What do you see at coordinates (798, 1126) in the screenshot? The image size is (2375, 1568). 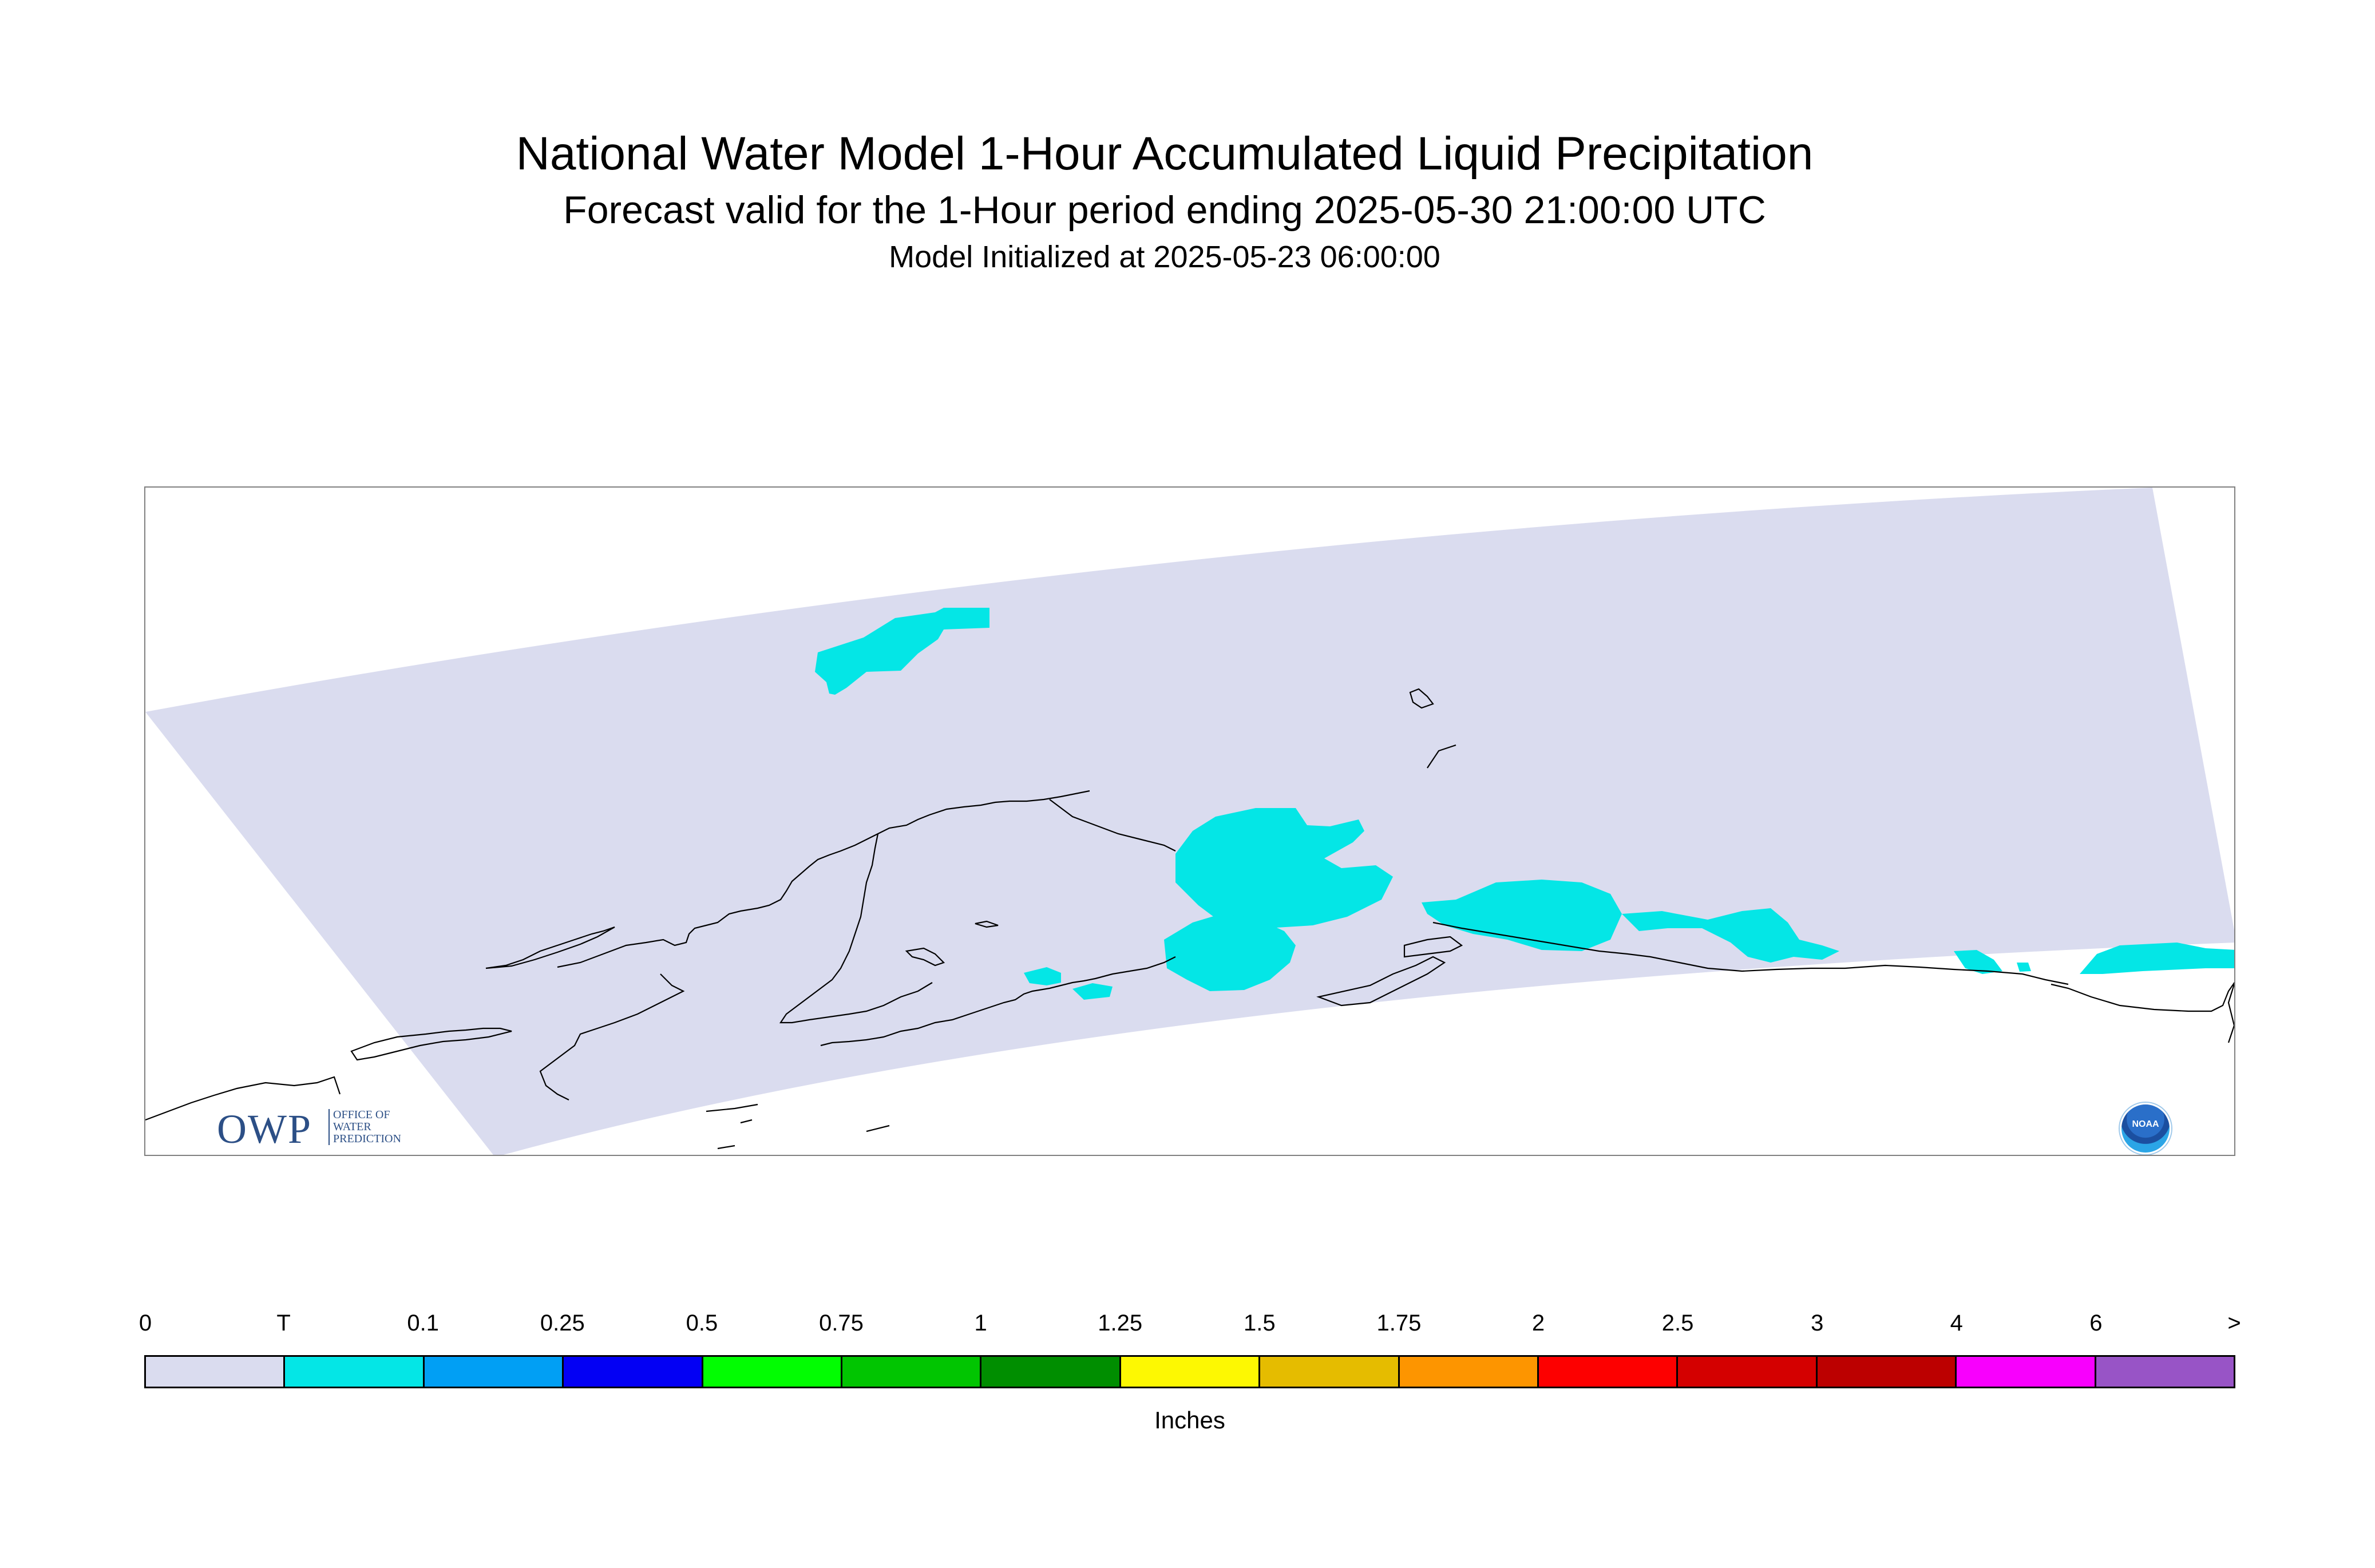 I see `coastline-southwest` at bounding box center [798, 1126].